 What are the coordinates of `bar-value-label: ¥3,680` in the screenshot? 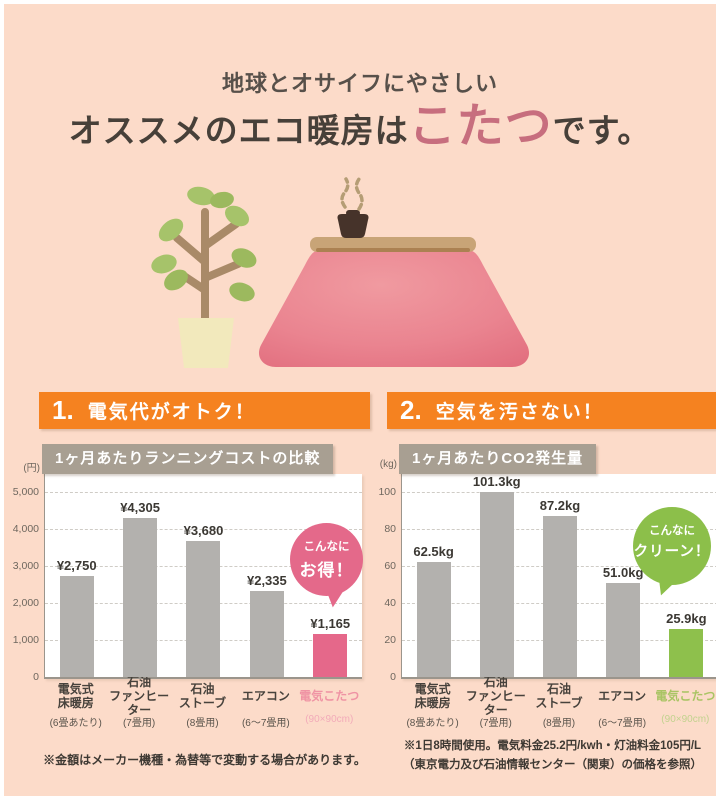 It's located at (203, 531).